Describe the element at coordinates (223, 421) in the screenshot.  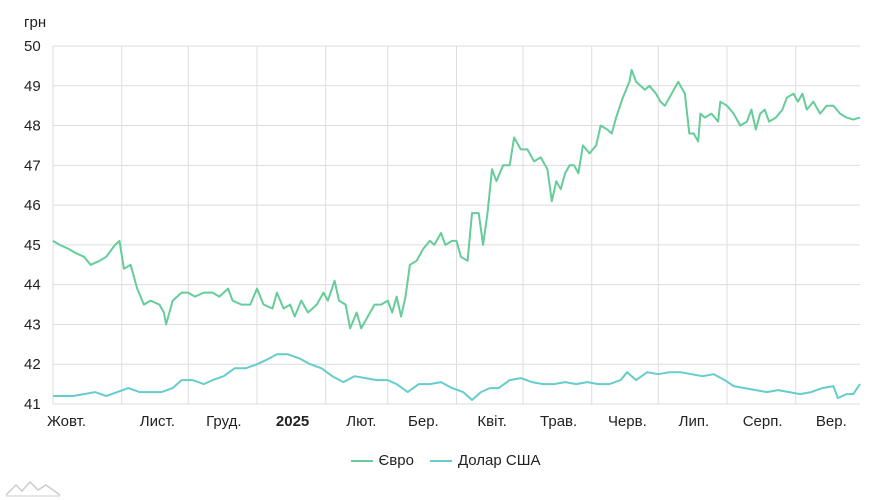
I see `x-tick-label: Груд.` at that location.